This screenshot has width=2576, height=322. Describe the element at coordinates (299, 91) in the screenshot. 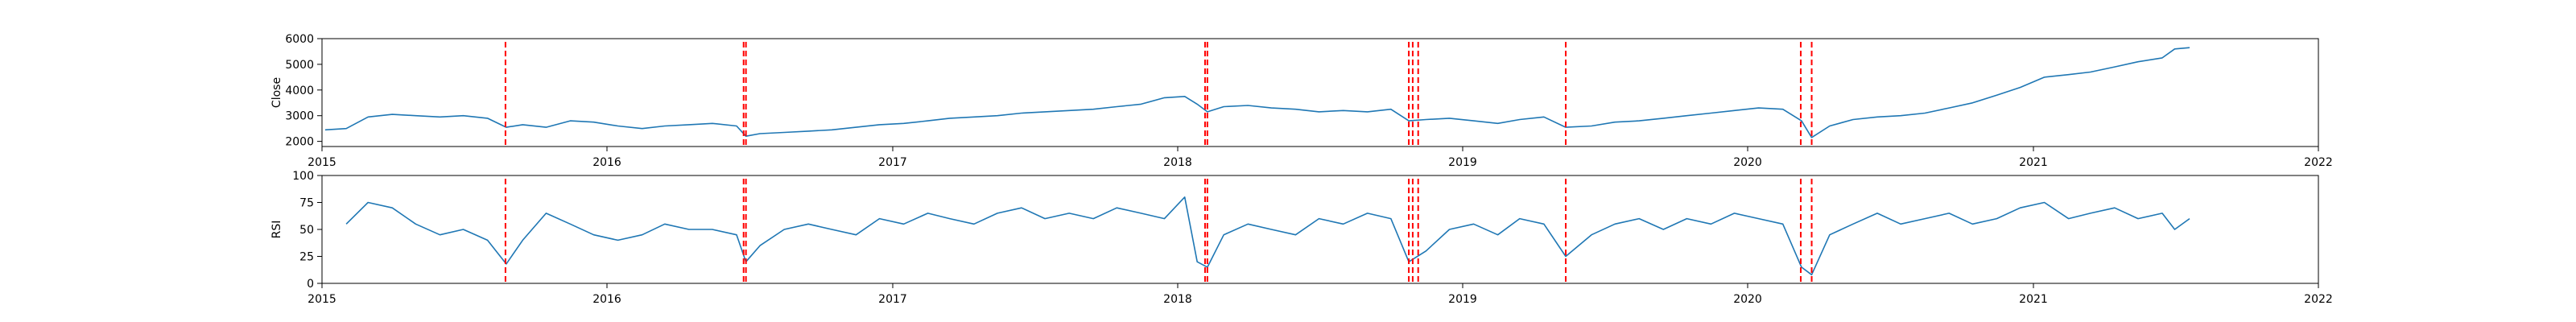

I see `y-tick-label: 4000` at that location.